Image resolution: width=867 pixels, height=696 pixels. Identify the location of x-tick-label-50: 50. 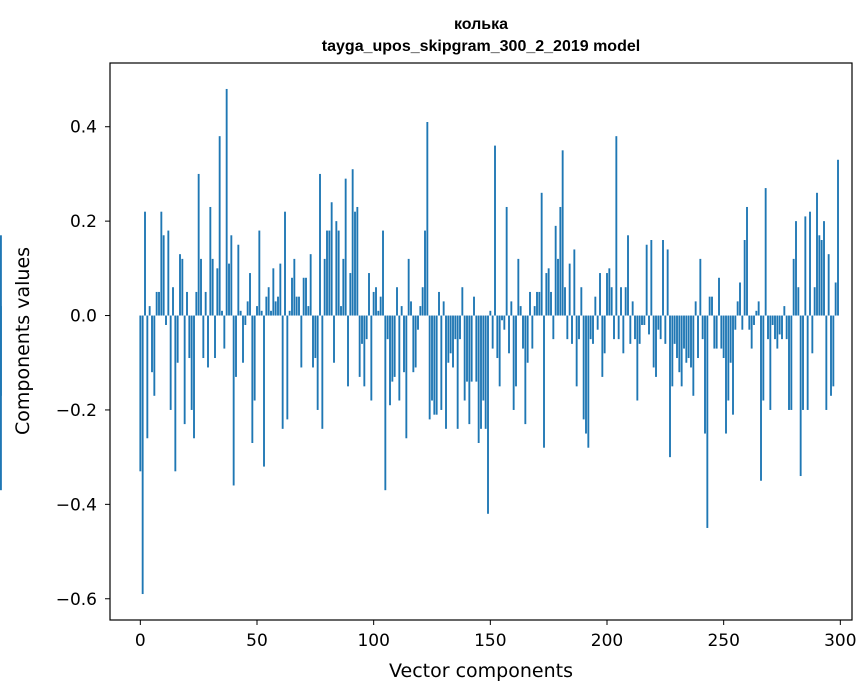
(257, 641).